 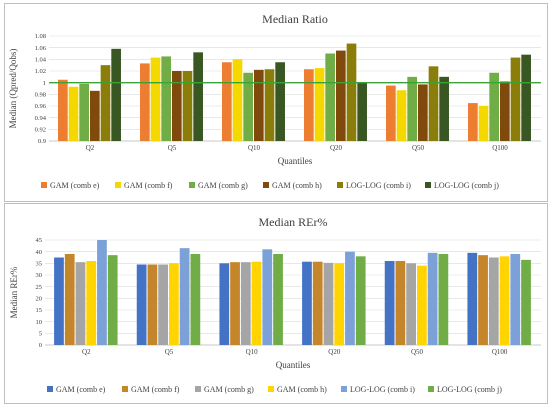 I want to click on y-axis-label: Median REr%, so click(x=14, y=292).